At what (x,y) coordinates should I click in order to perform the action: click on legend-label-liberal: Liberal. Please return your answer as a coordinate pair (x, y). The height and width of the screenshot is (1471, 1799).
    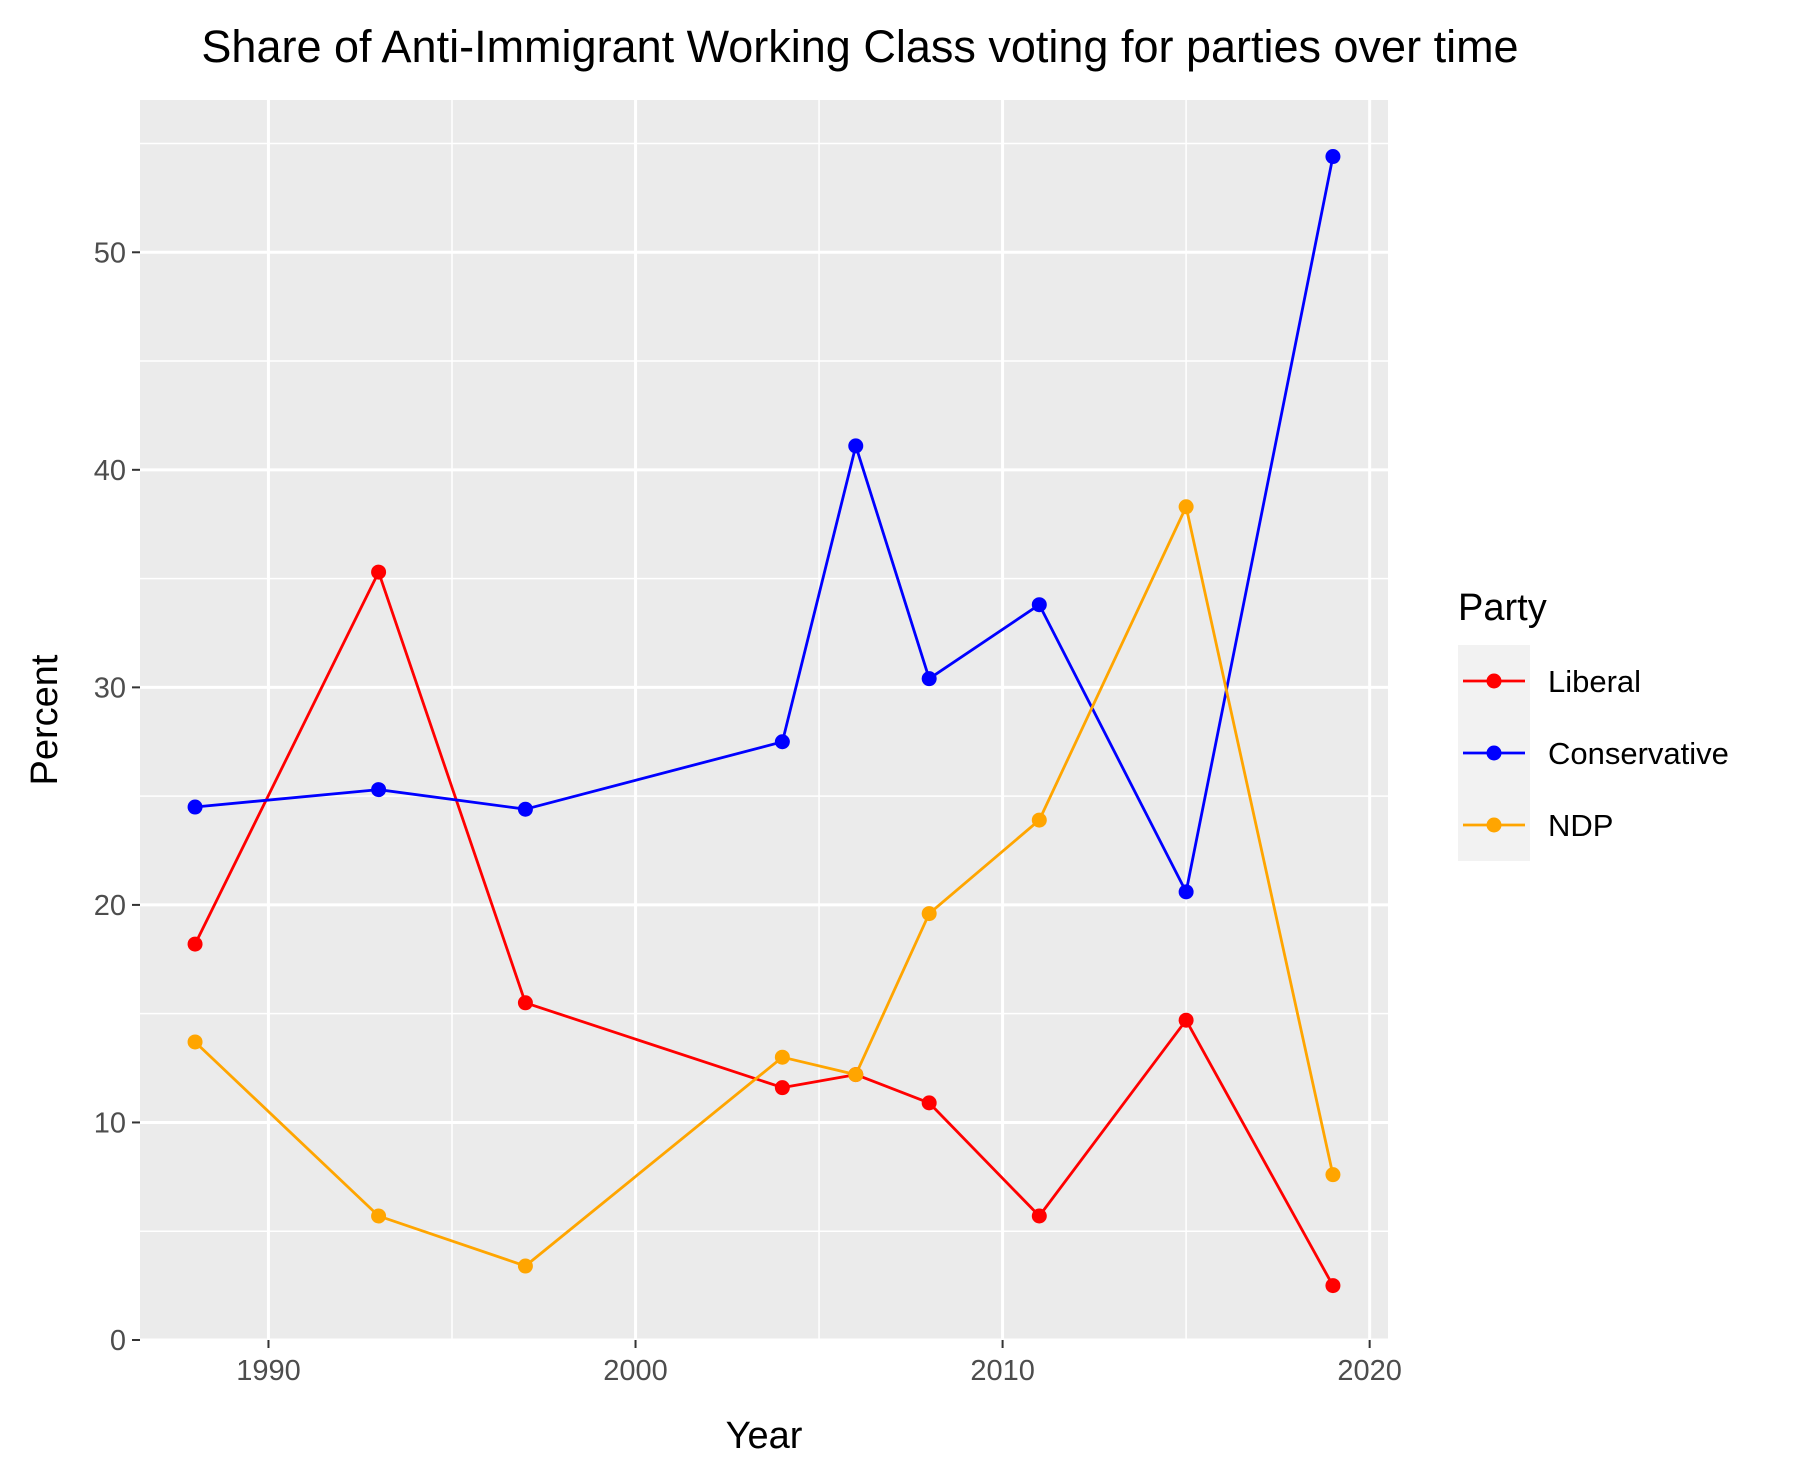
    Looking at the image, I should click on (1594, 681).